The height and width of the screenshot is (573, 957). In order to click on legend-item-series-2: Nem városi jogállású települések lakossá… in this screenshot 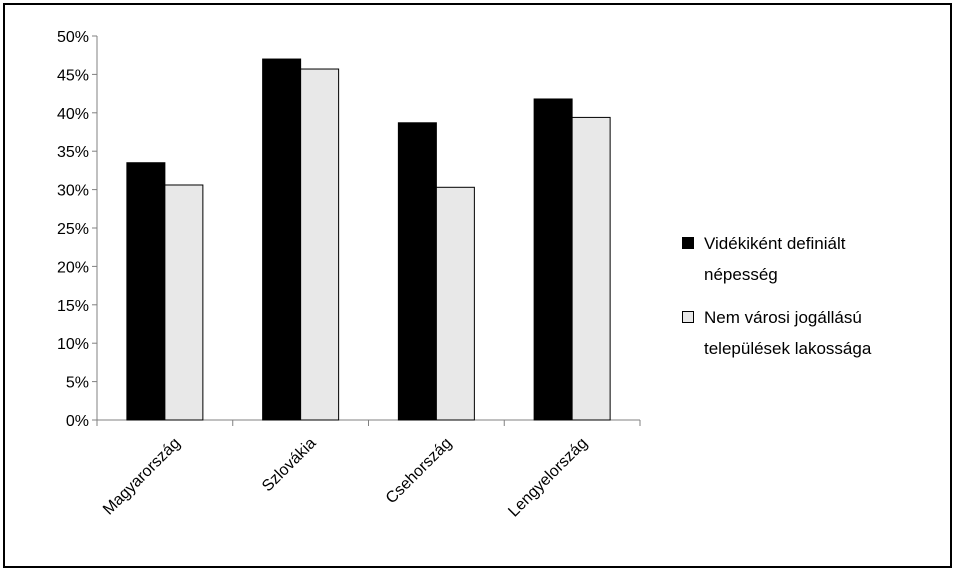, I will do `click(817, 333)`.